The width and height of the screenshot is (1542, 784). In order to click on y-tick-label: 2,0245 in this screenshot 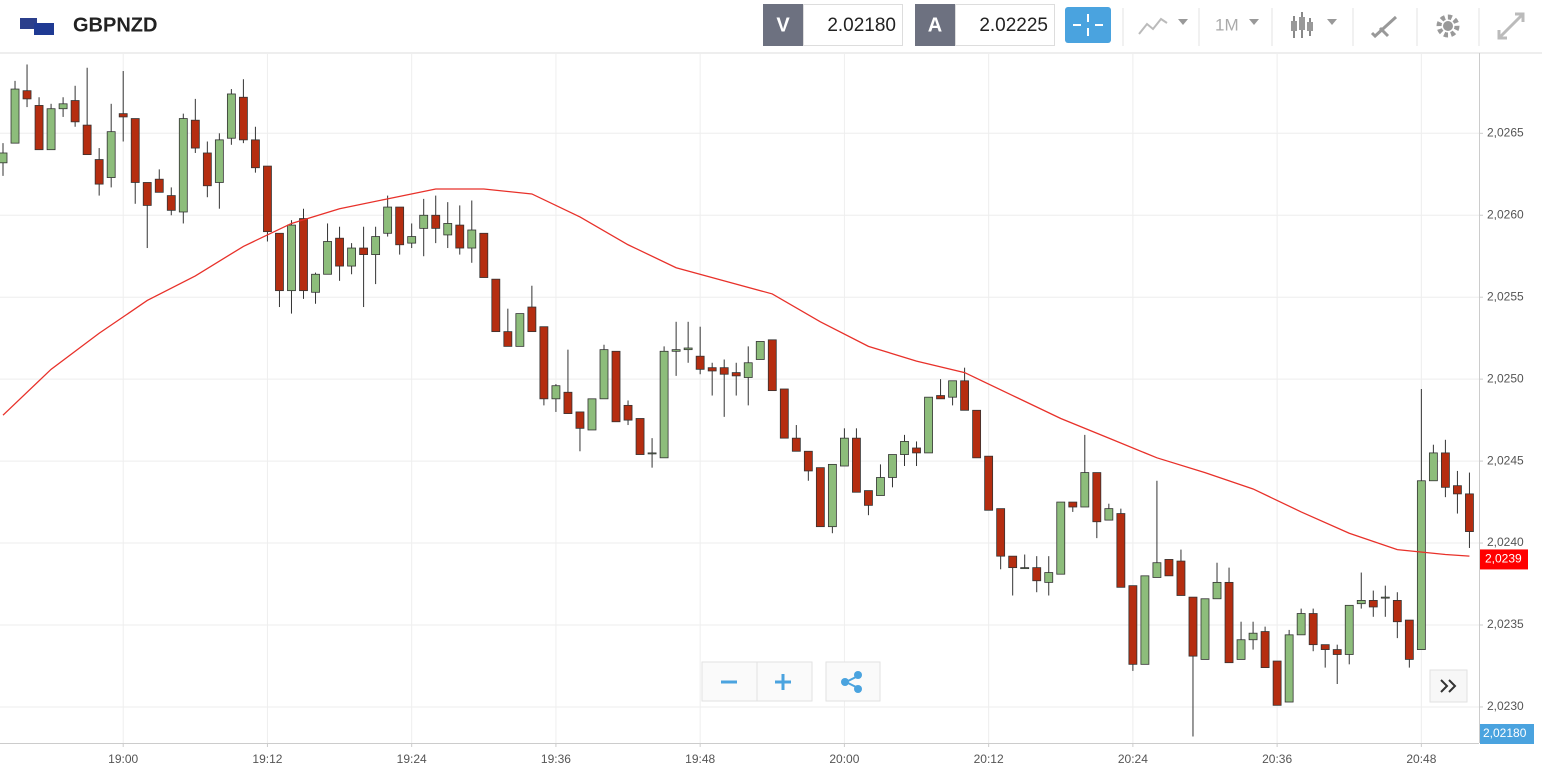, I will do `click(1505, 460)`.